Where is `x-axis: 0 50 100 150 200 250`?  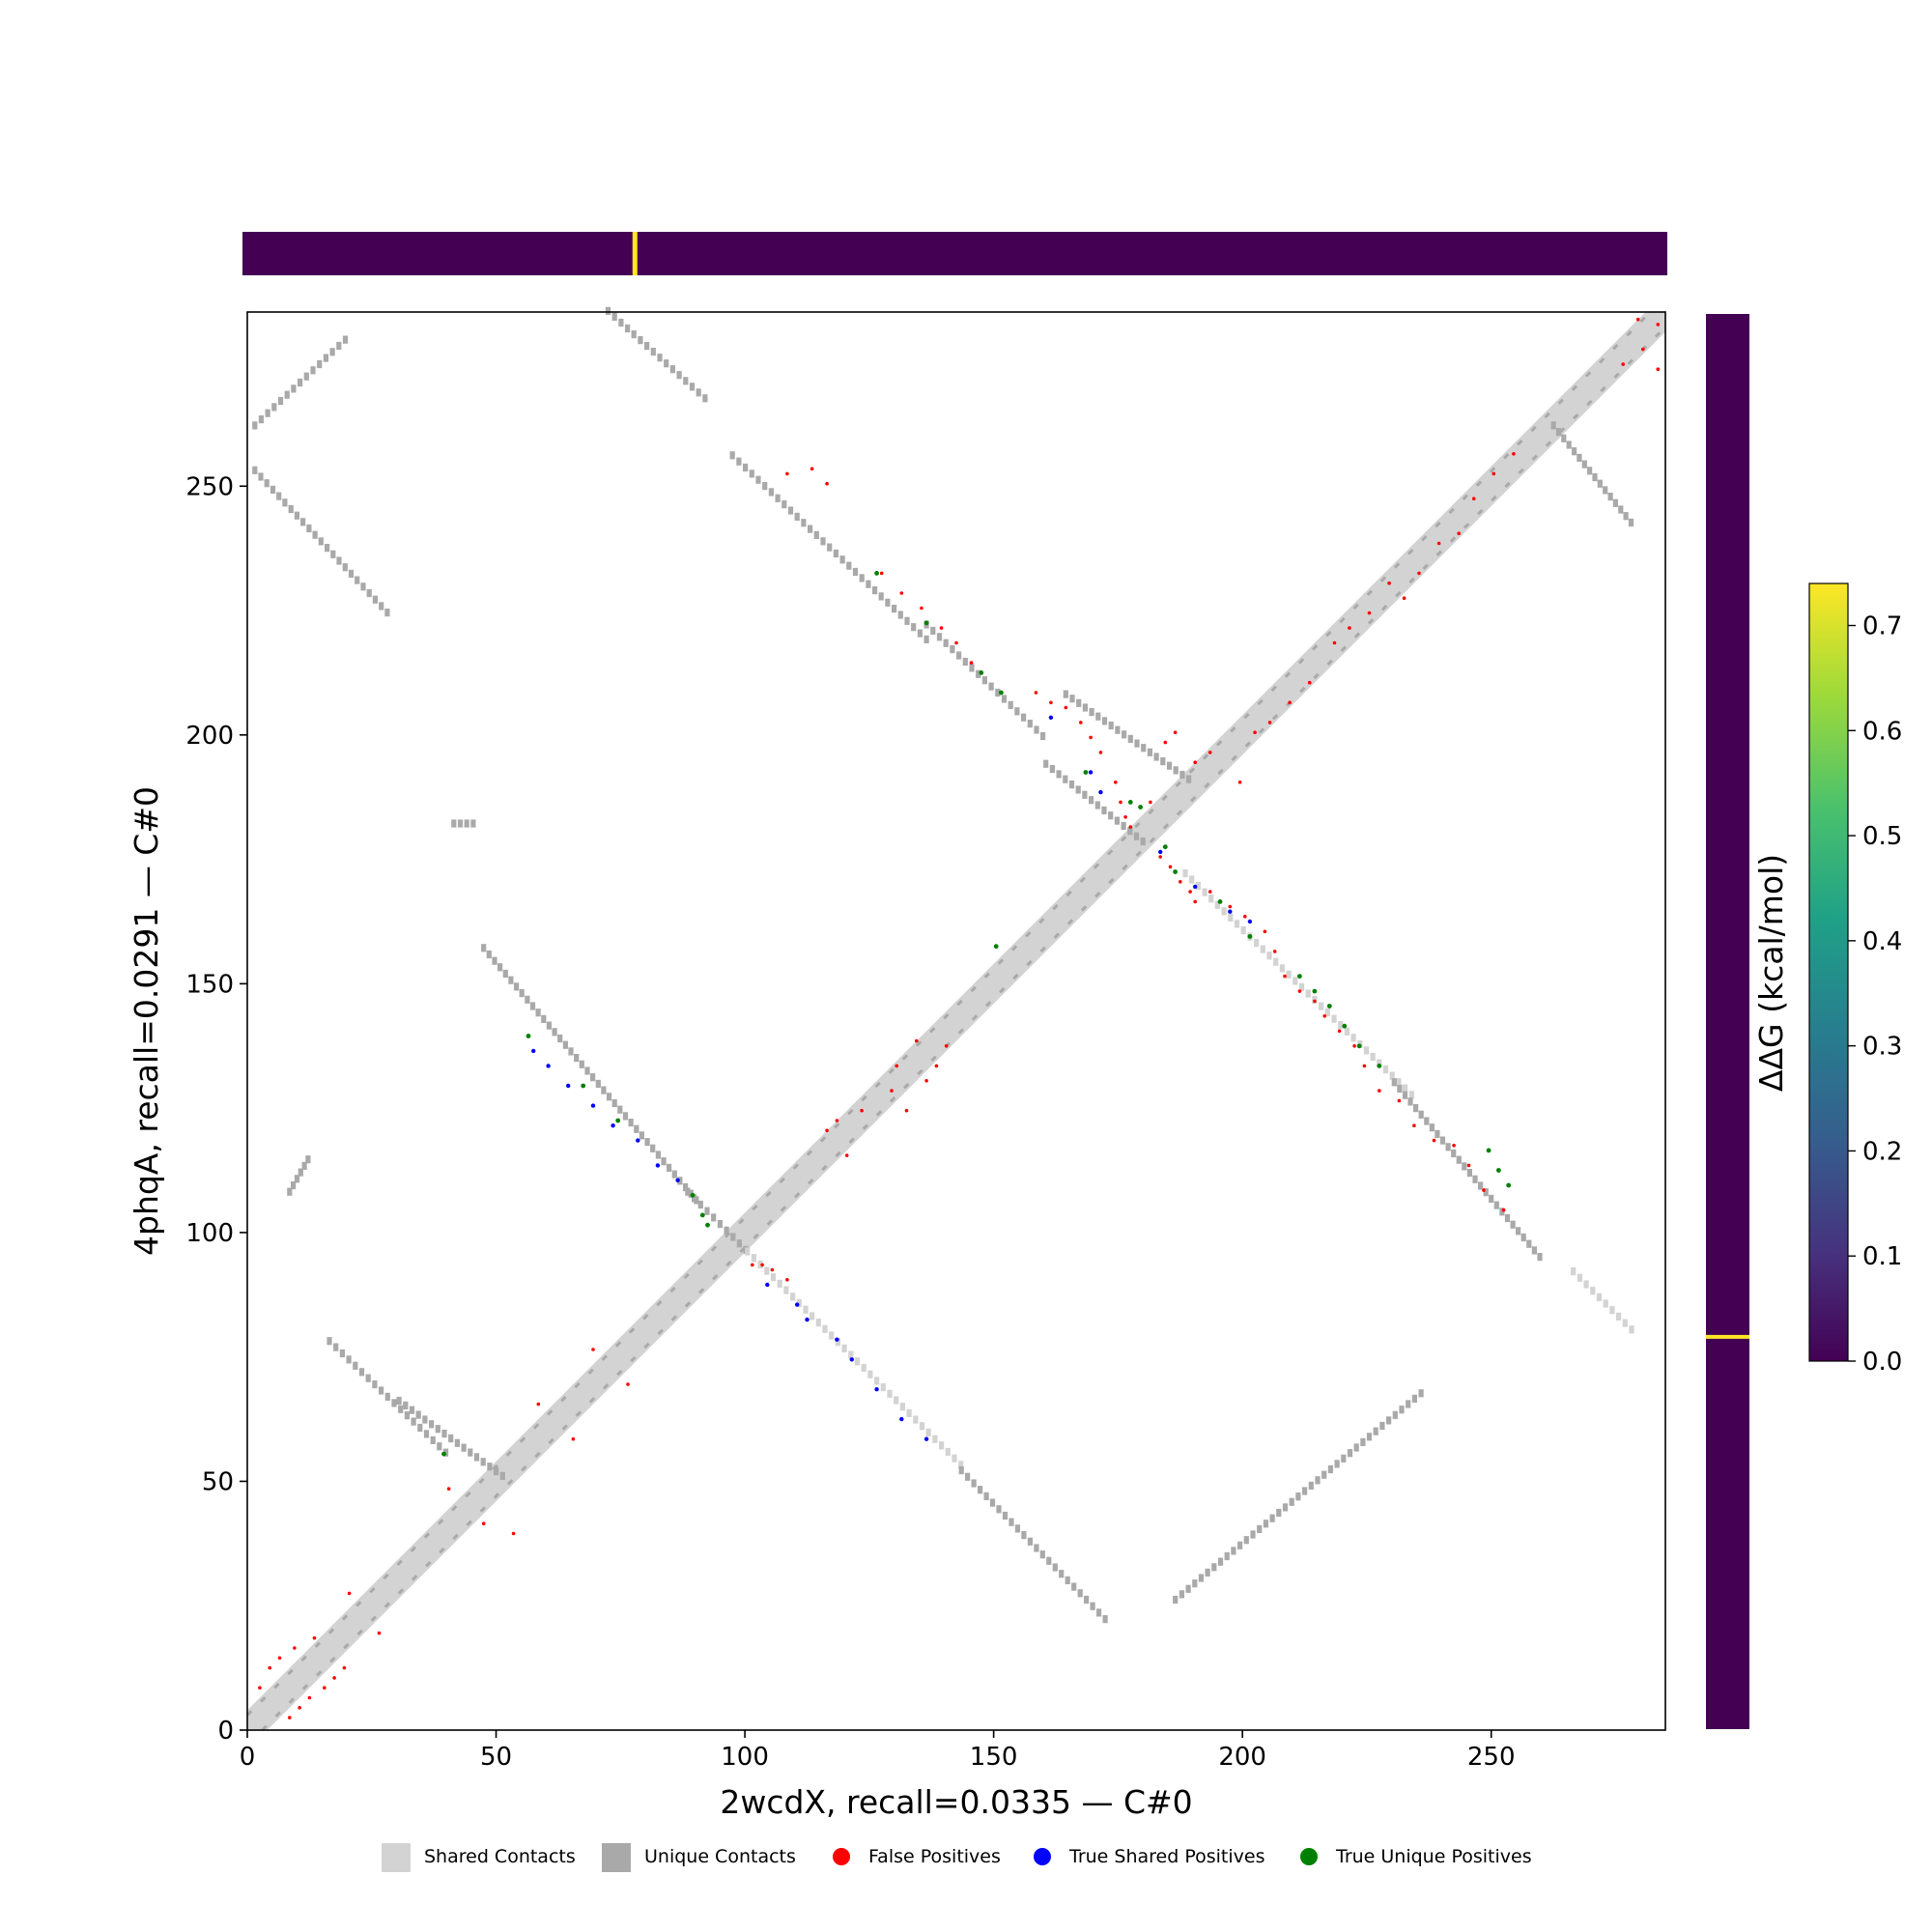
x-axis: 0 50 100 150 200 250 is located at coordinates (878, 1751).